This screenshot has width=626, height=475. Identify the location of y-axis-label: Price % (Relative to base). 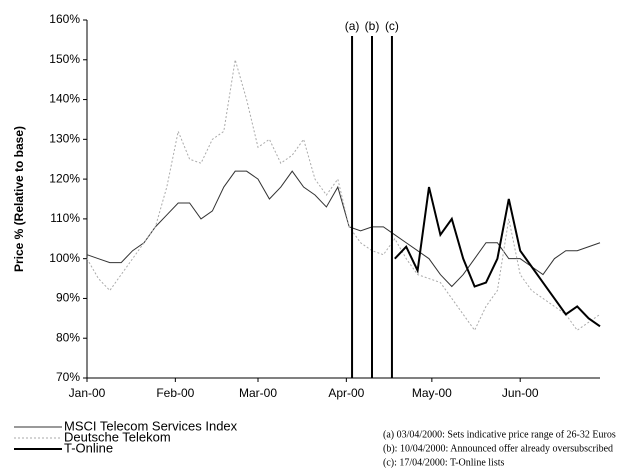
(19, 199).